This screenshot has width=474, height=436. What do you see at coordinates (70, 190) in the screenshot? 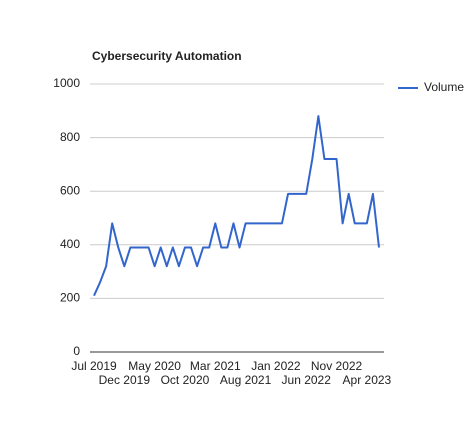
I see `y-tick-label: 600` at bounding box center [70, 190].